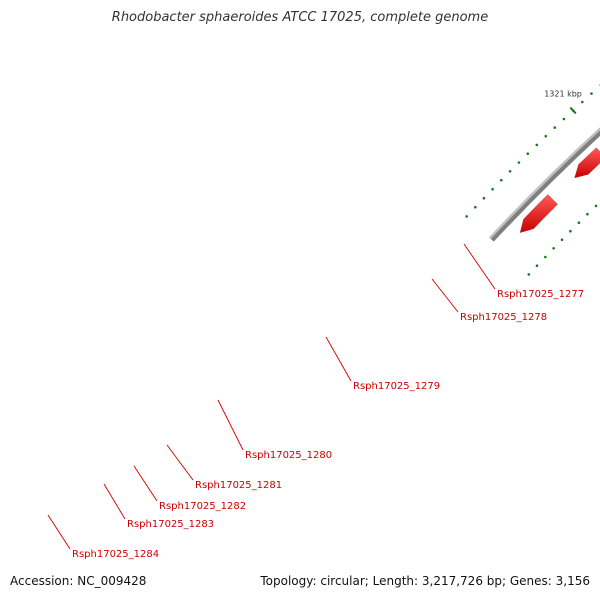 The width and height of the screenshot is (600, 600). I want to click on gene-label: Rsph17025_1278, so click(503, 317).